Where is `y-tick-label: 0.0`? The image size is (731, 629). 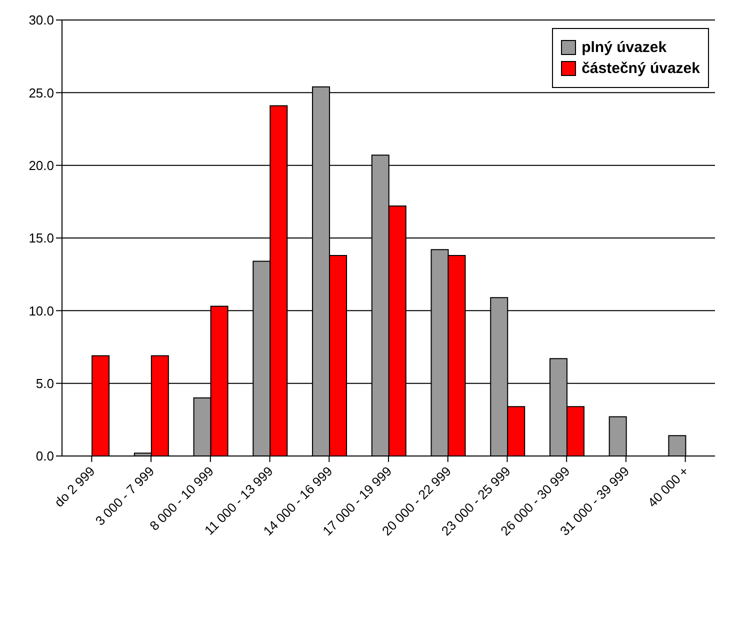
y-tick-label: 0.0 is located at coordinates (45, 456).